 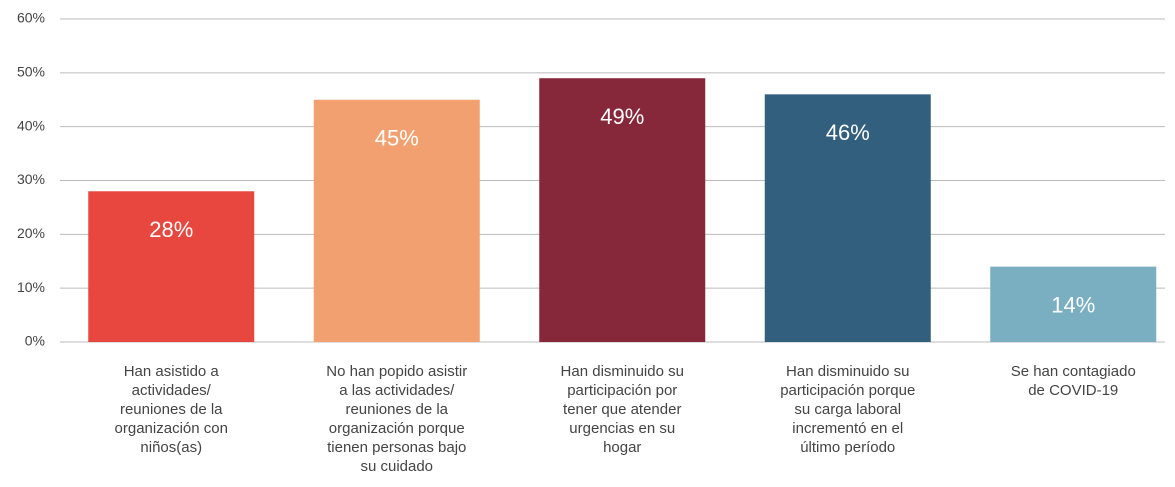 What do you see at coordinates (31, 287) in the screenshot?
I see `y-tick-label: 10%` at bounding box center [31, 287].